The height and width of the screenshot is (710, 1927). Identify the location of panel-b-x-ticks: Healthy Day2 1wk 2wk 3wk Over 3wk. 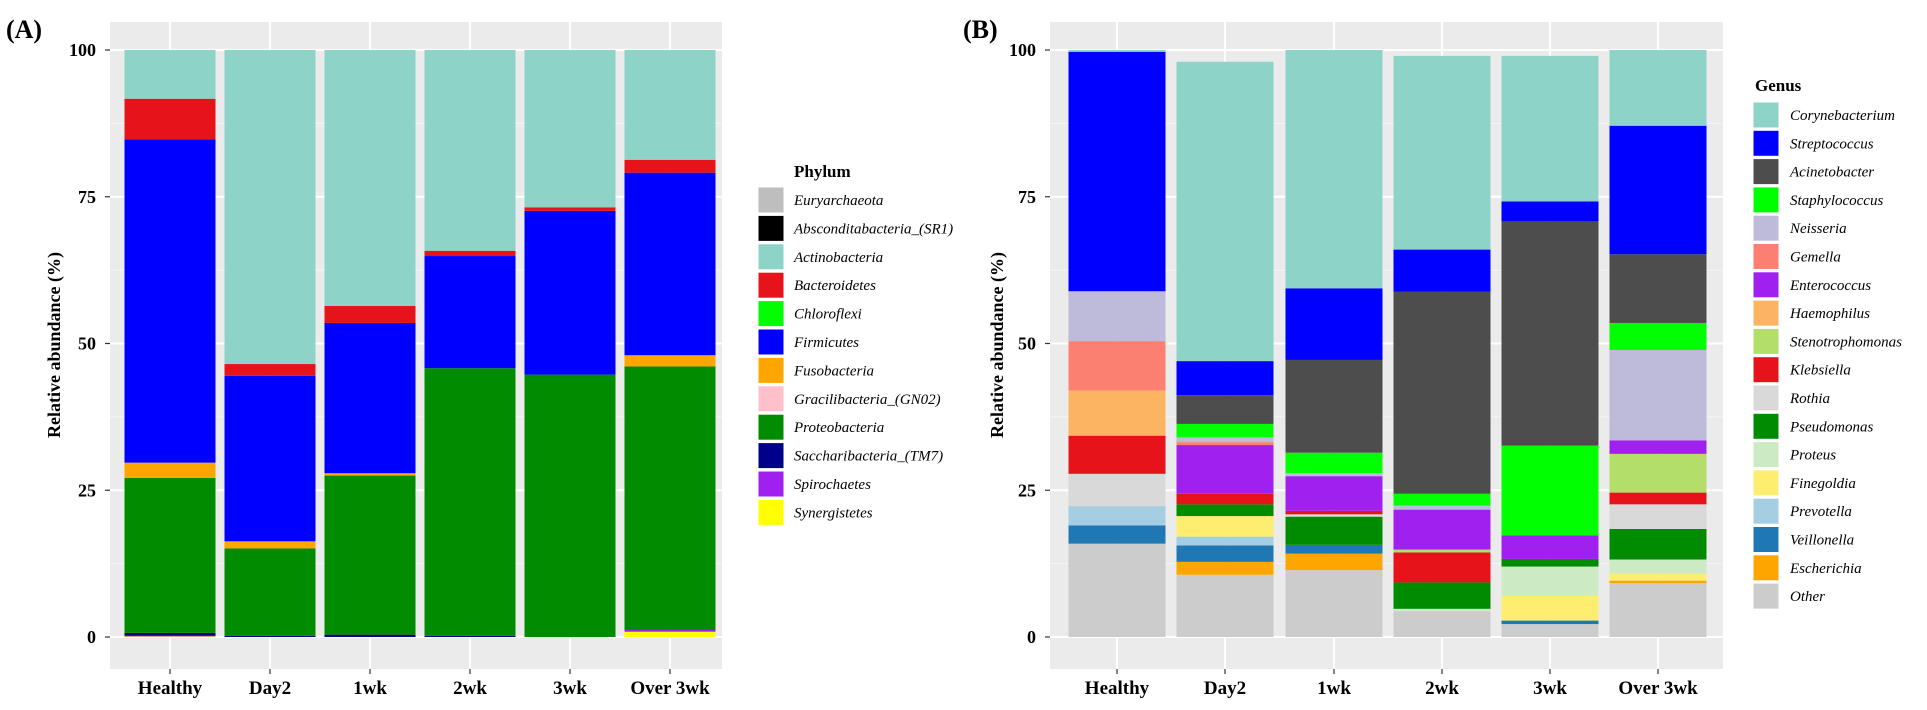
(1391, 684).